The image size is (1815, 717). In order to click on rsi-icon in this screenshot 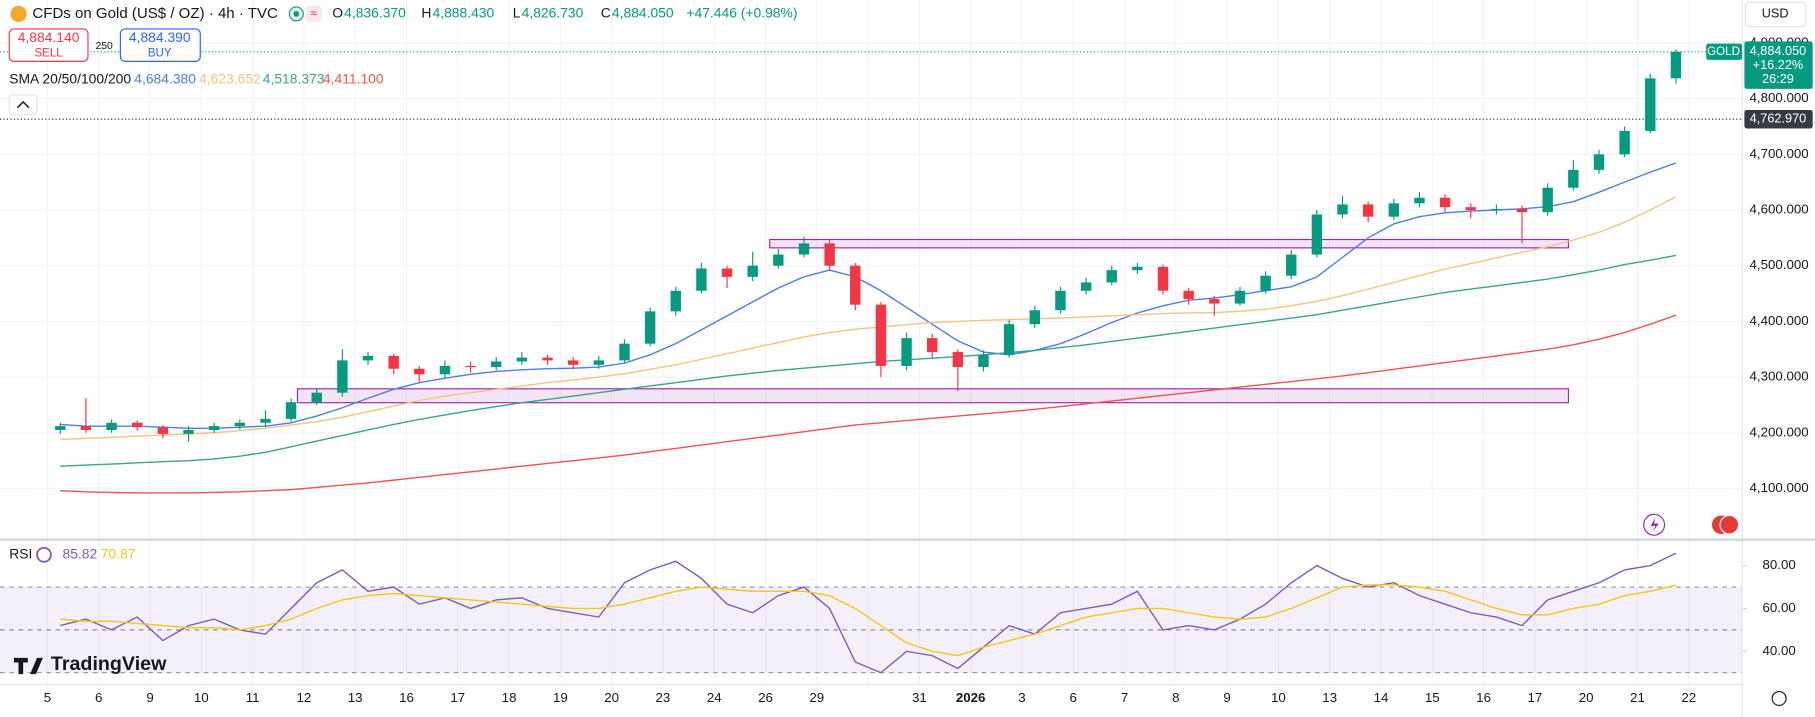, I will do `click(44, 555)`.